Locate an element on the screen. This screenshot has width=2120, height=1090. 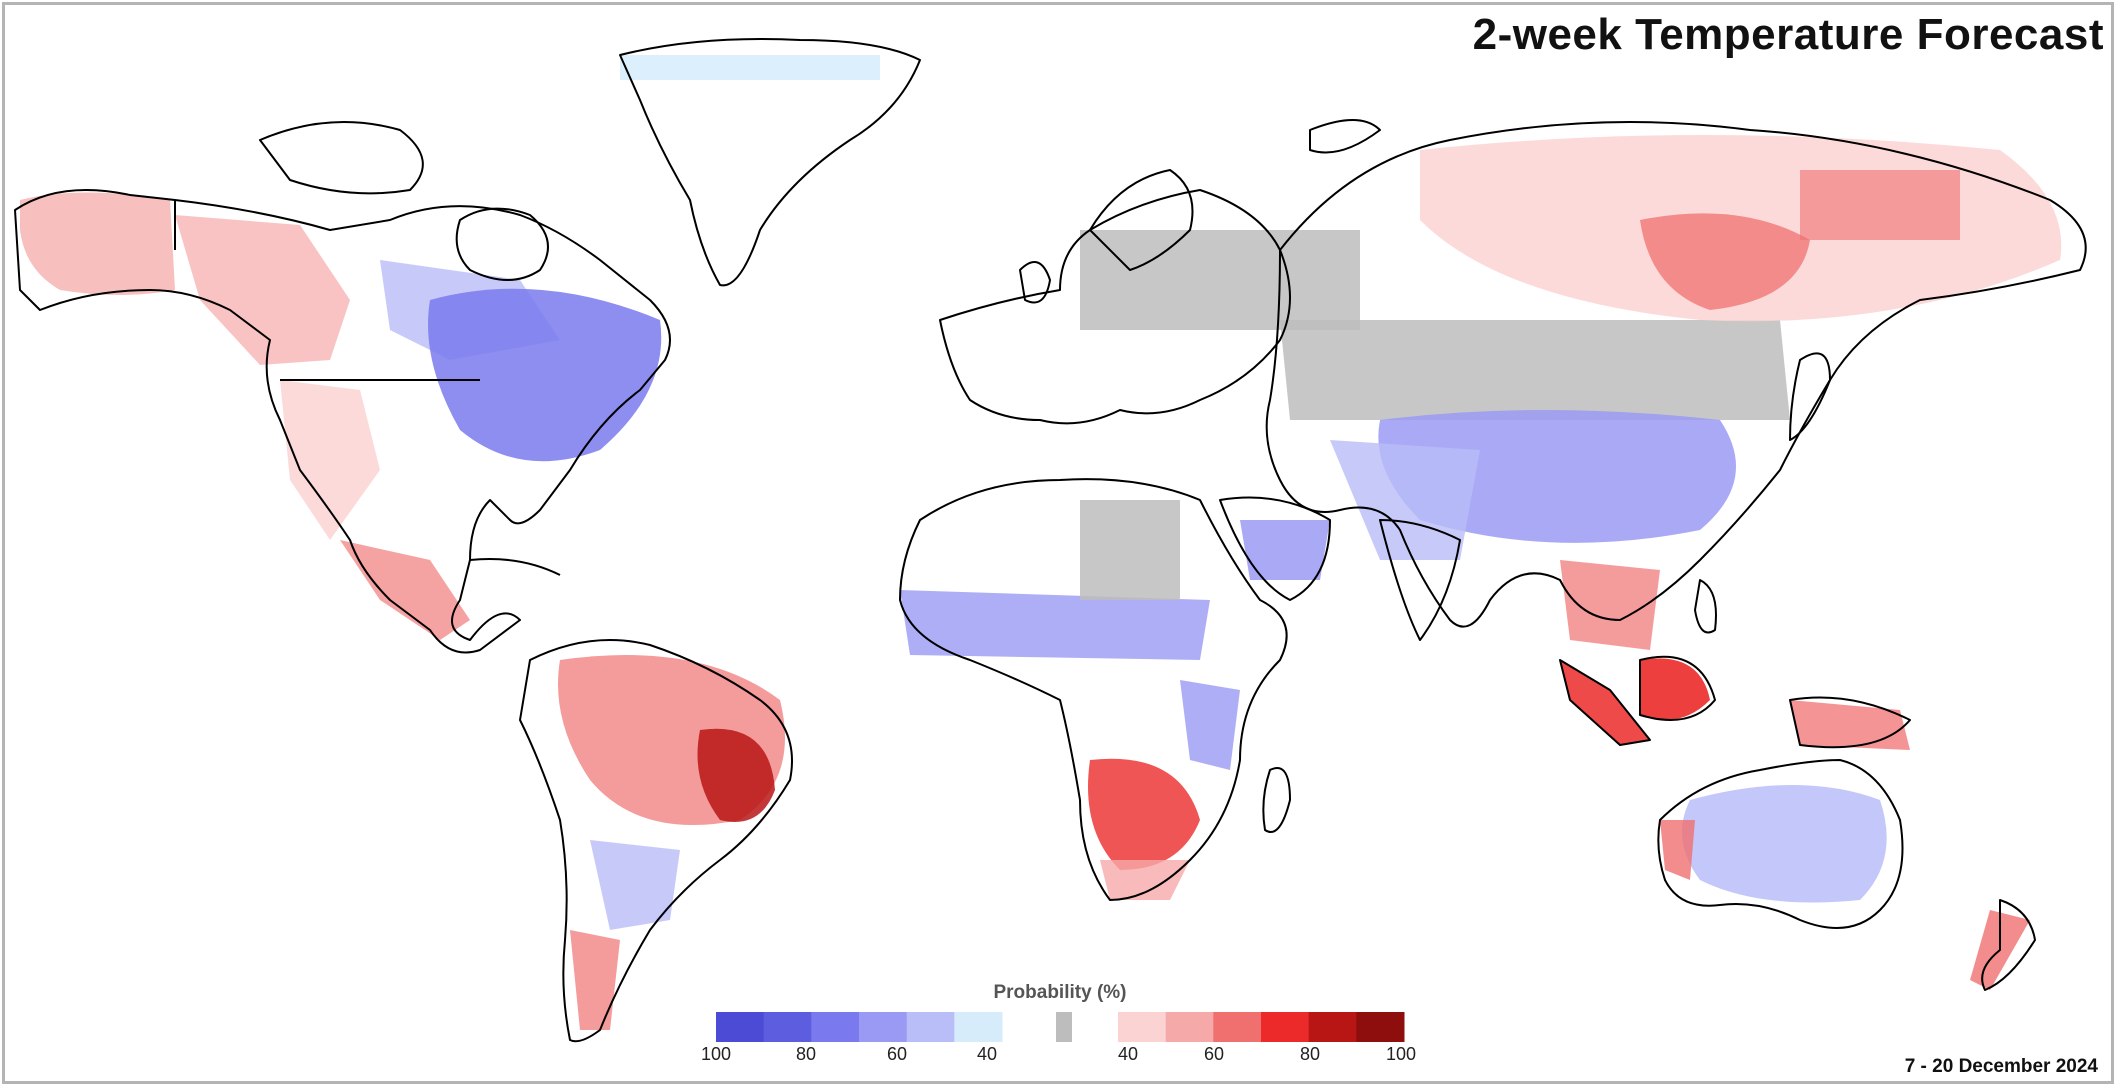
legend-tick-below-80: 80 is located at coordinates (806, 1054).